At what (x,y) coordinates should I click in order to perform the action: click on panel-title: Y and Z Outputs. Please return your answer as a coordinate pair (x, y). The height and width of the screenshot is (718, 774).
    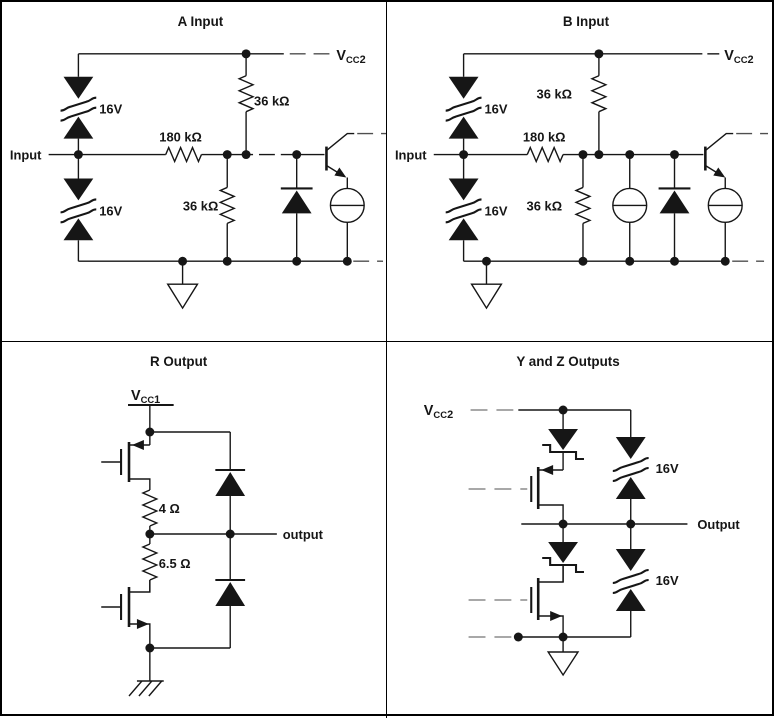
    Looking at the image, I should click on (567, 361).